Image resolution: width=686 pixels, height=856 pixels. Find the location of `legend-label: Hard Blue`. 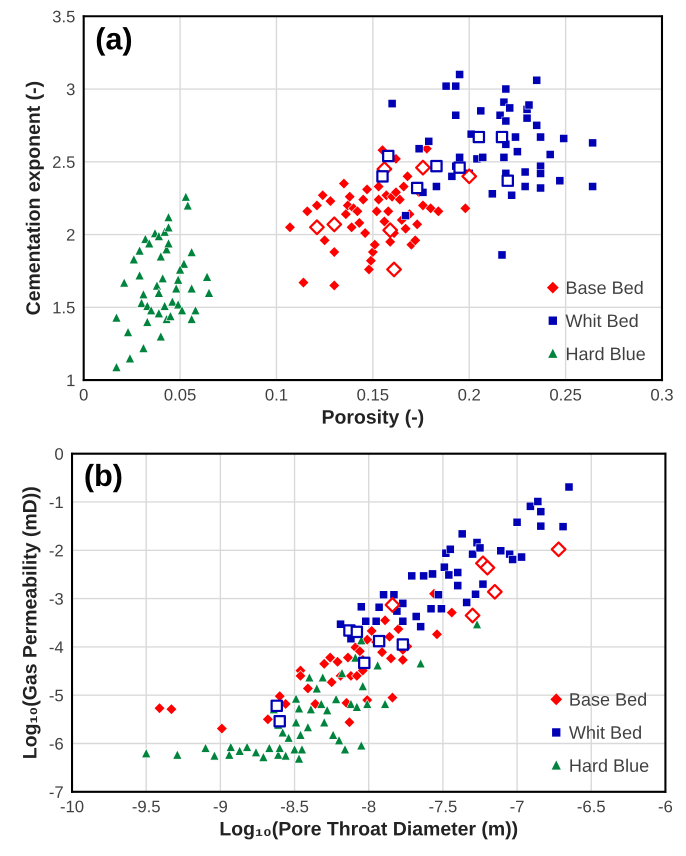

legend-label: Hard Blue is located at coordinates (609, 765).